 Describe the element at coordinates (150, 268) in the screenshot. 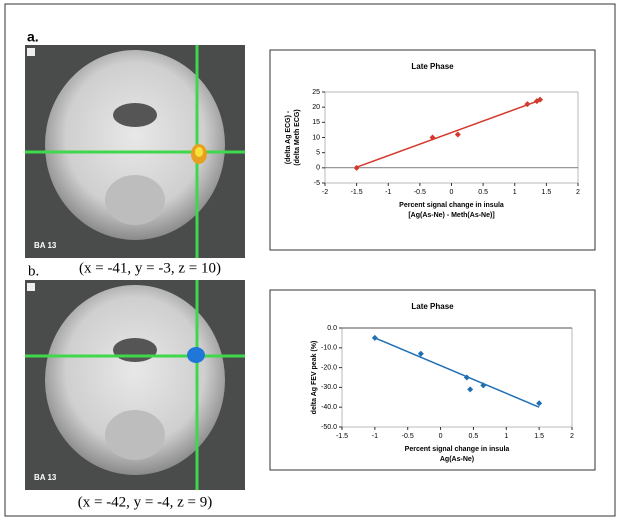

I see `coordinates: (x = -41, y = -3, z = 10)` at that location.